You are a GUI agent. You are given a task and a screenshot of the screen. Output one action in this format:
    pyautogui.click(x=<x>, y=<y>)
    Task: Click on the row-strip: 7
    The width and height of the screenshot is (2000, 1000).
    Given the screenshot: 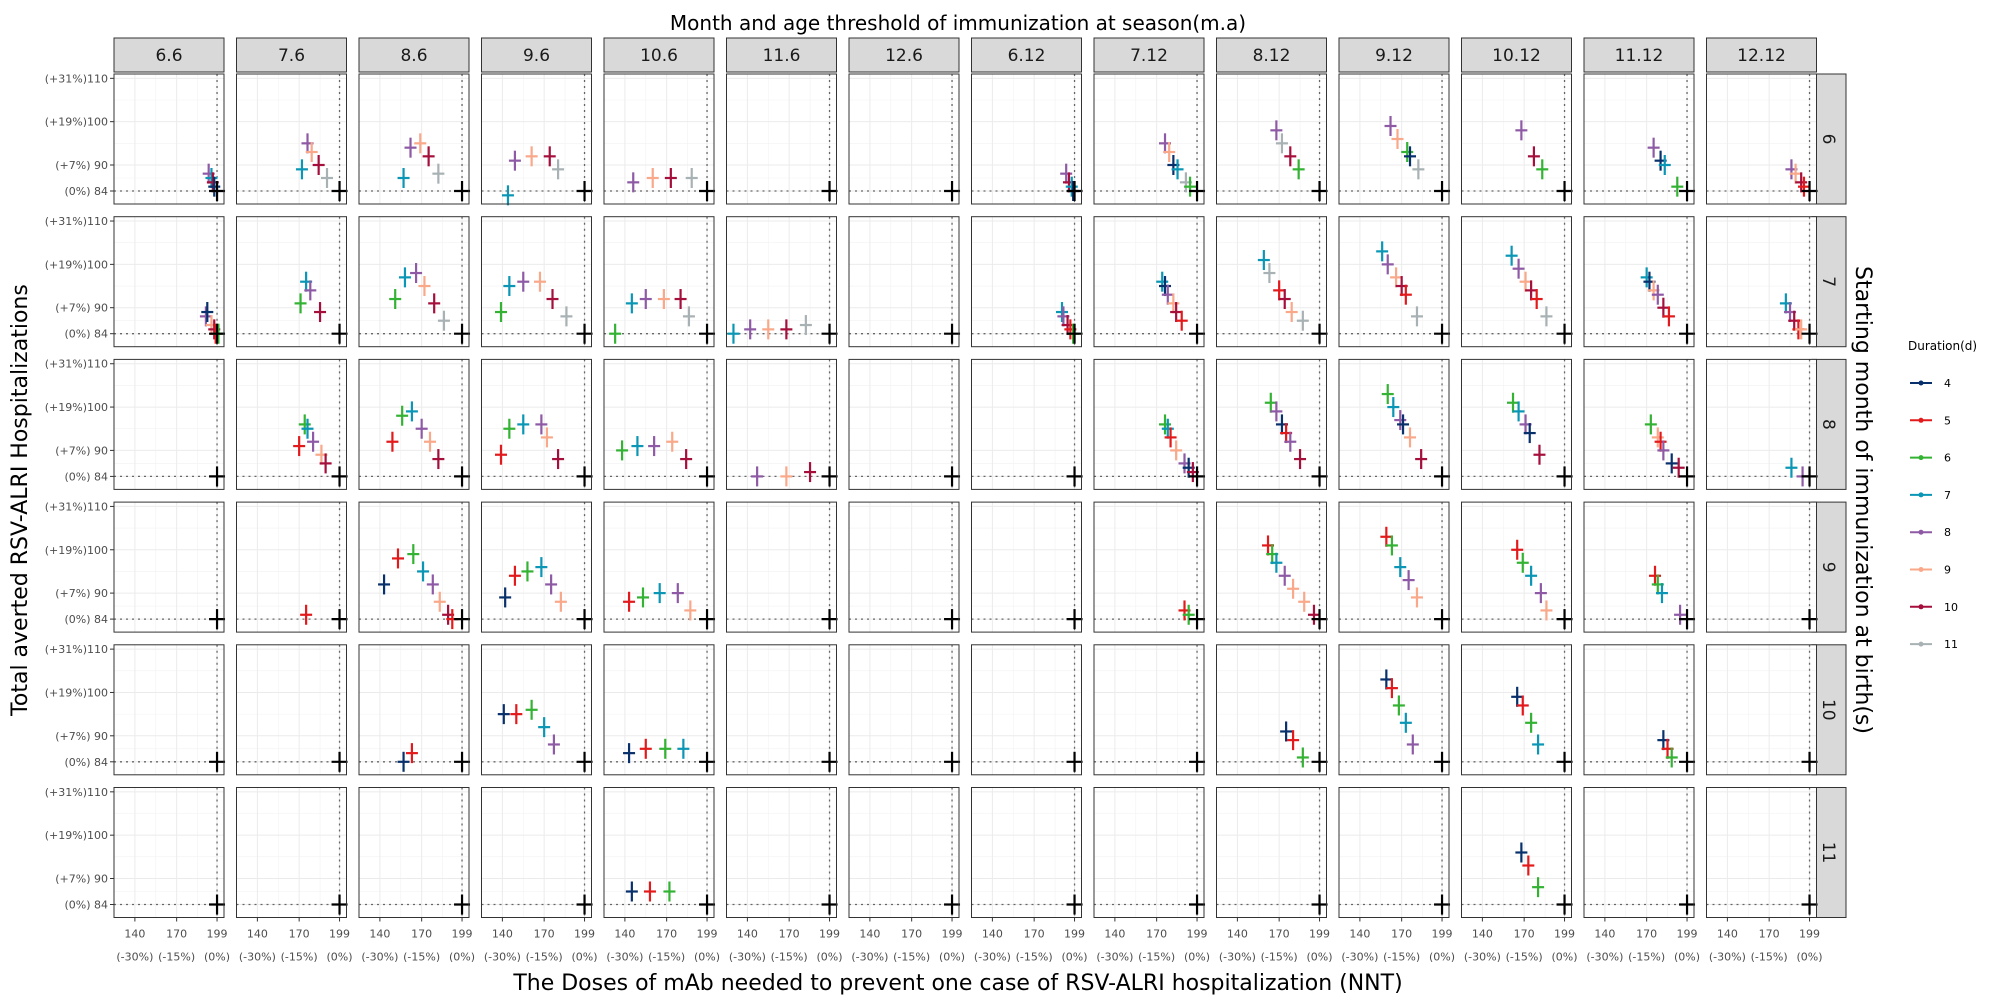 What is the action you would take?
    pyautogui.click(x=1829, y=282)
    